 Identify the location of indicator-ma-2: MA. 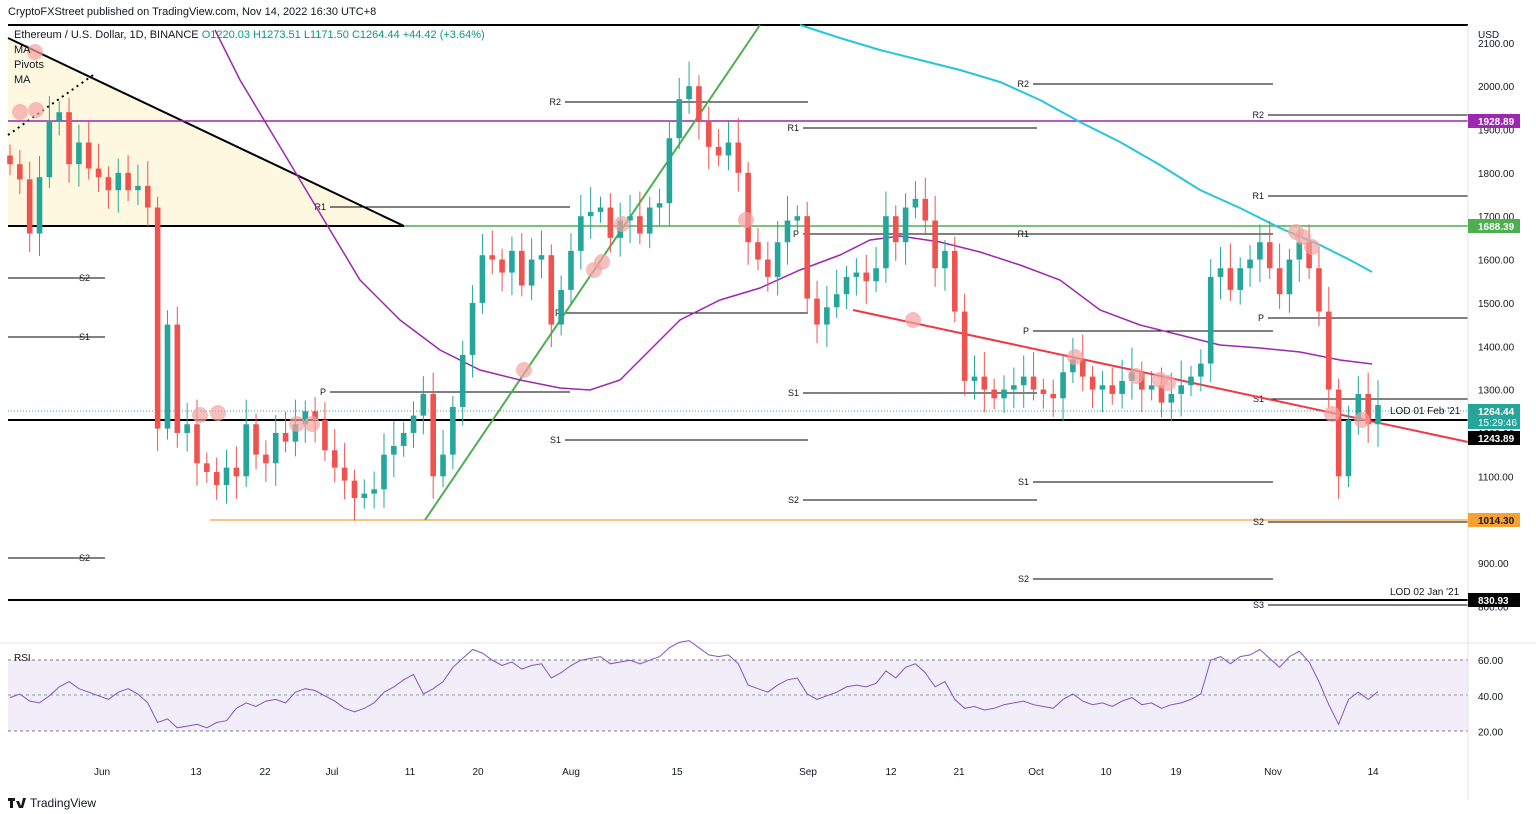
(22, 80).